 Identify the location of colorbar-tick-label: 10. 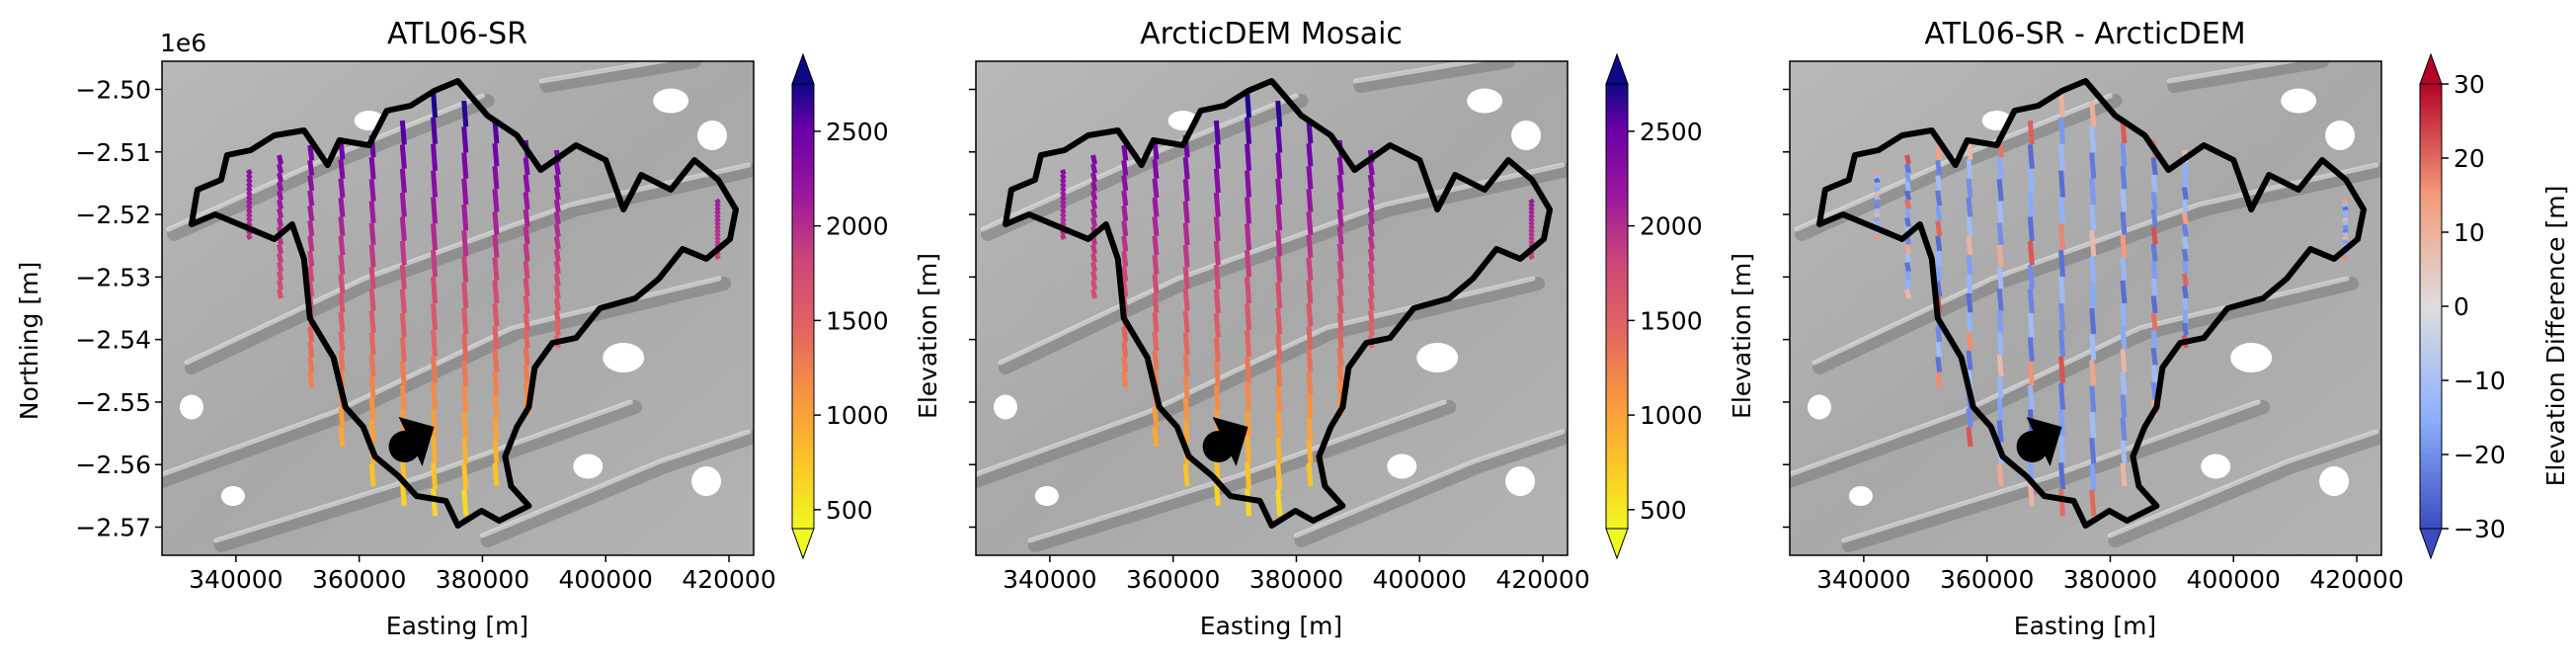
(2469, 233).